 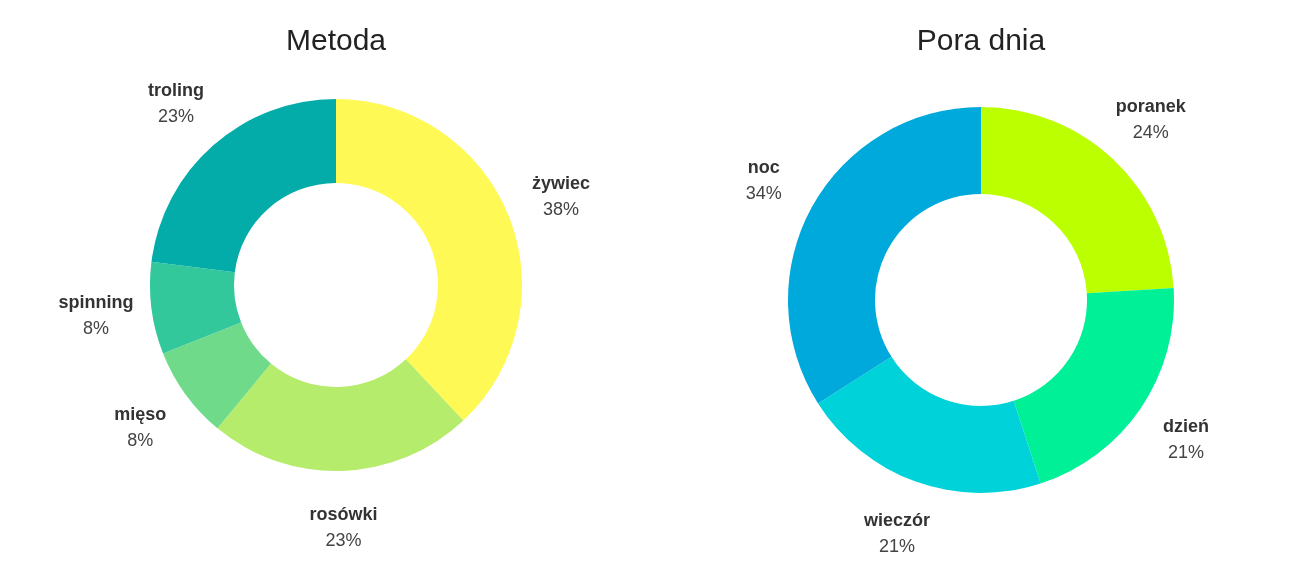 I want to click on slice-label: dzień, so click(x=1186, y=426).